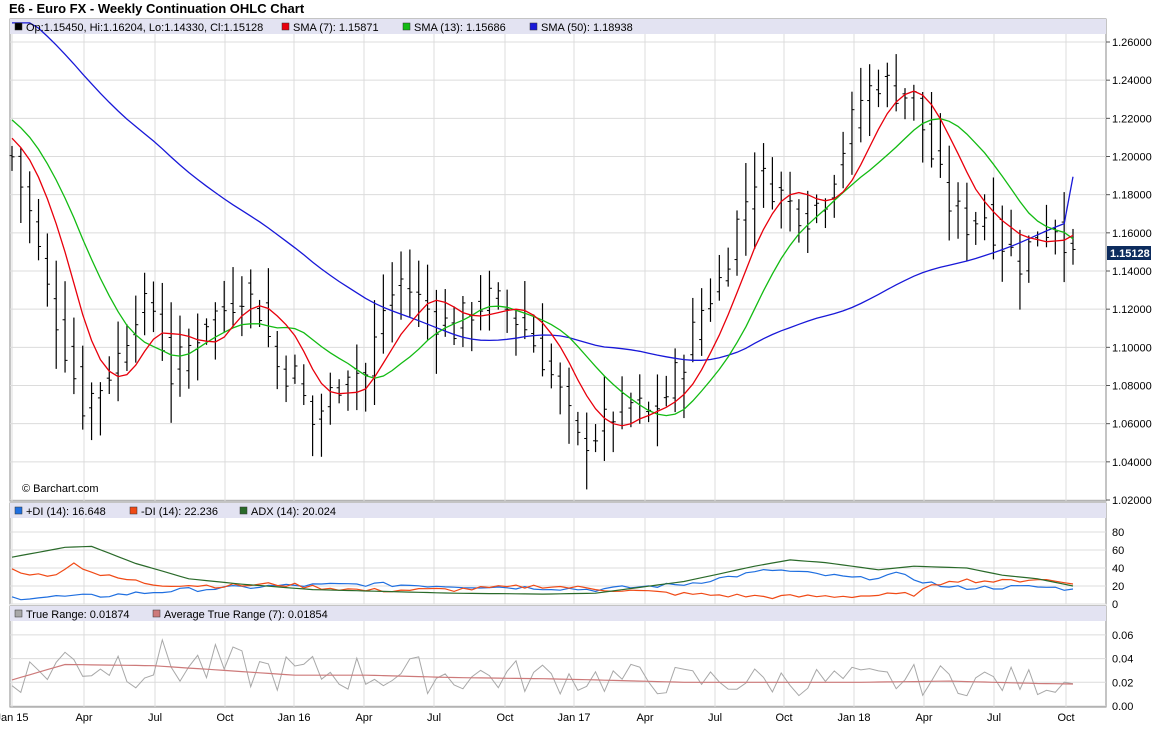 This screenshot has height=748, width=1156. I want to click on tr-tick-label: 0.00, so click(1122, 707).